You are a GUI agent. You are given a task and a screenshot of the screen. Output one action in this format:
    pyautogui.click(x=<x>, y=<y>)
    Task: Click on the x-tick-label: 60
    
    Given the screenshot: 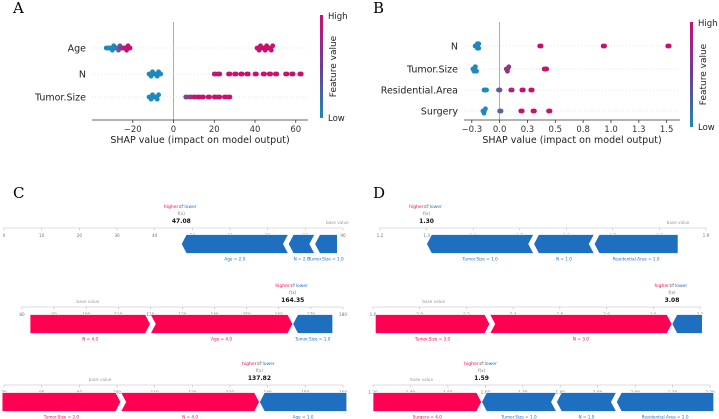 What is the action you would take?
    pyautogui.click(x=295, y=130)
    